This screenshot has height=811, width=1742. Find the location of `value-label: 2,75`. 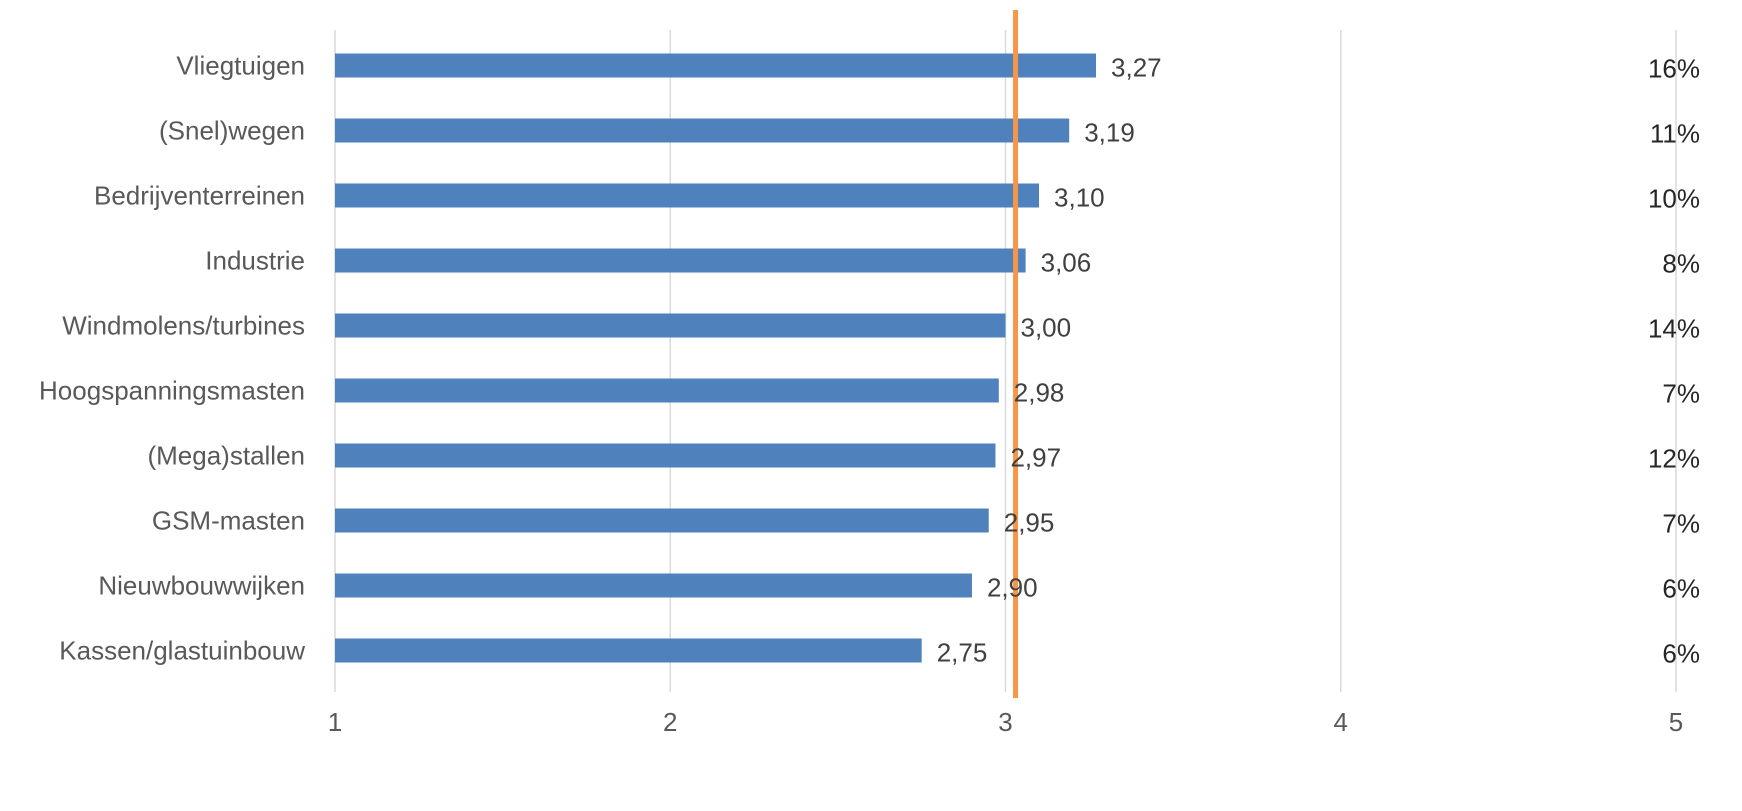

value-label: 2,75 is located at coordinates (962, 653).